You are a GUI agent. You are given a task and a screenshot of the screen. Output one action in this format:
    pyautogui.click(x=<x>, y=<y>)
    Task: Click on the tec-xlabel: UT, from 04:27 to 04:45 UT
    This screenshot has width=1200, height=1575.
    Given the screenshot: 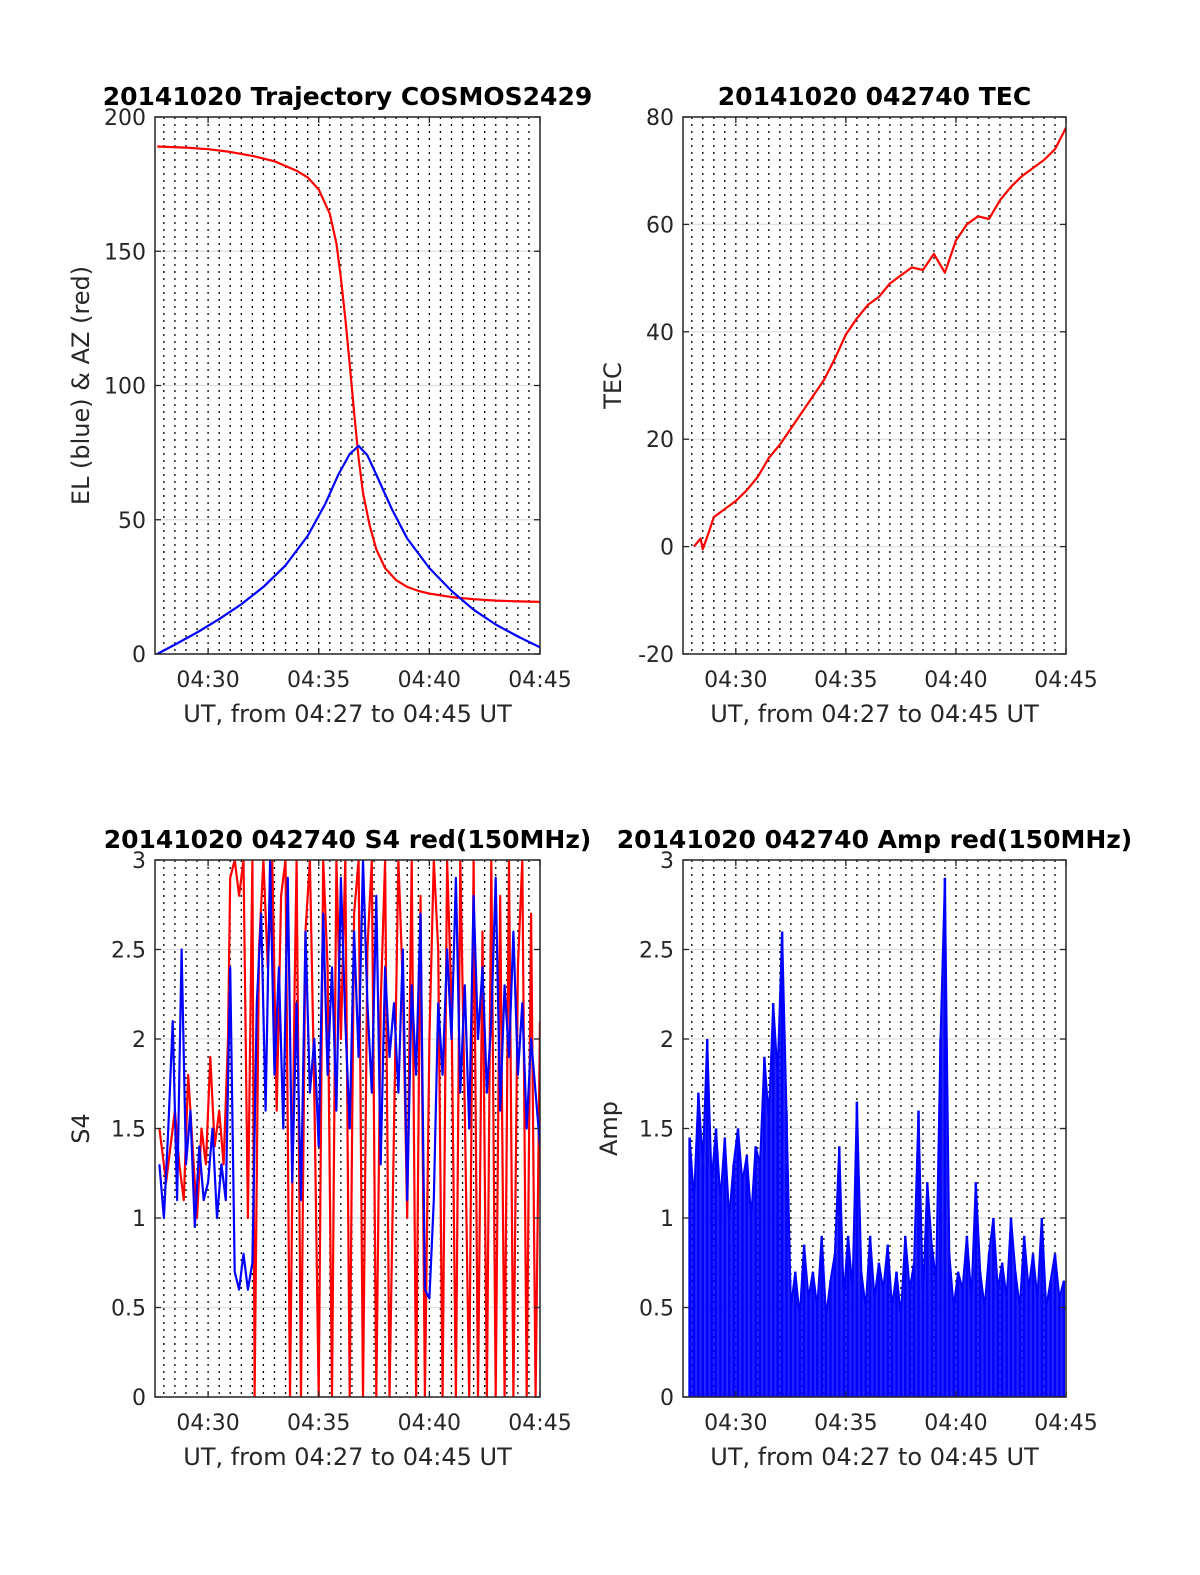 What is the action you would take?
    pyautogui.click(x=874, y=714)
    